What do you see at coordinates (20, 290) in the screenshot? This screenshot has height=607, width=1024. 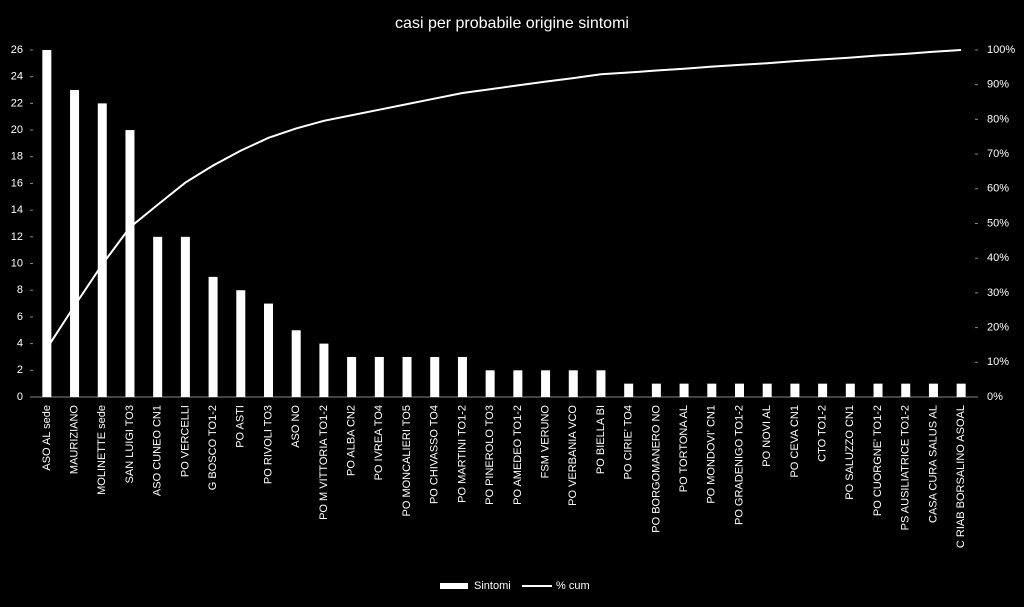 I see `y-tick-label: 8` at bounding box center [20, 290].